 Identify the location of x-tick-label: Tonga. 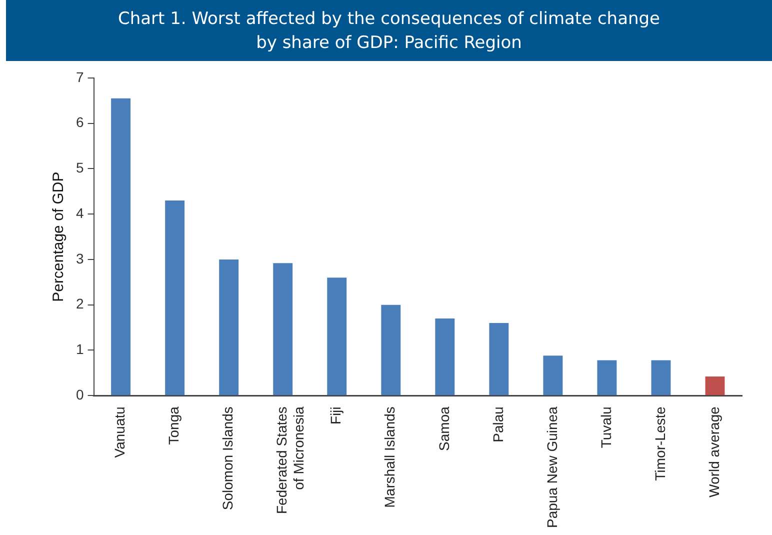
(174, 425).